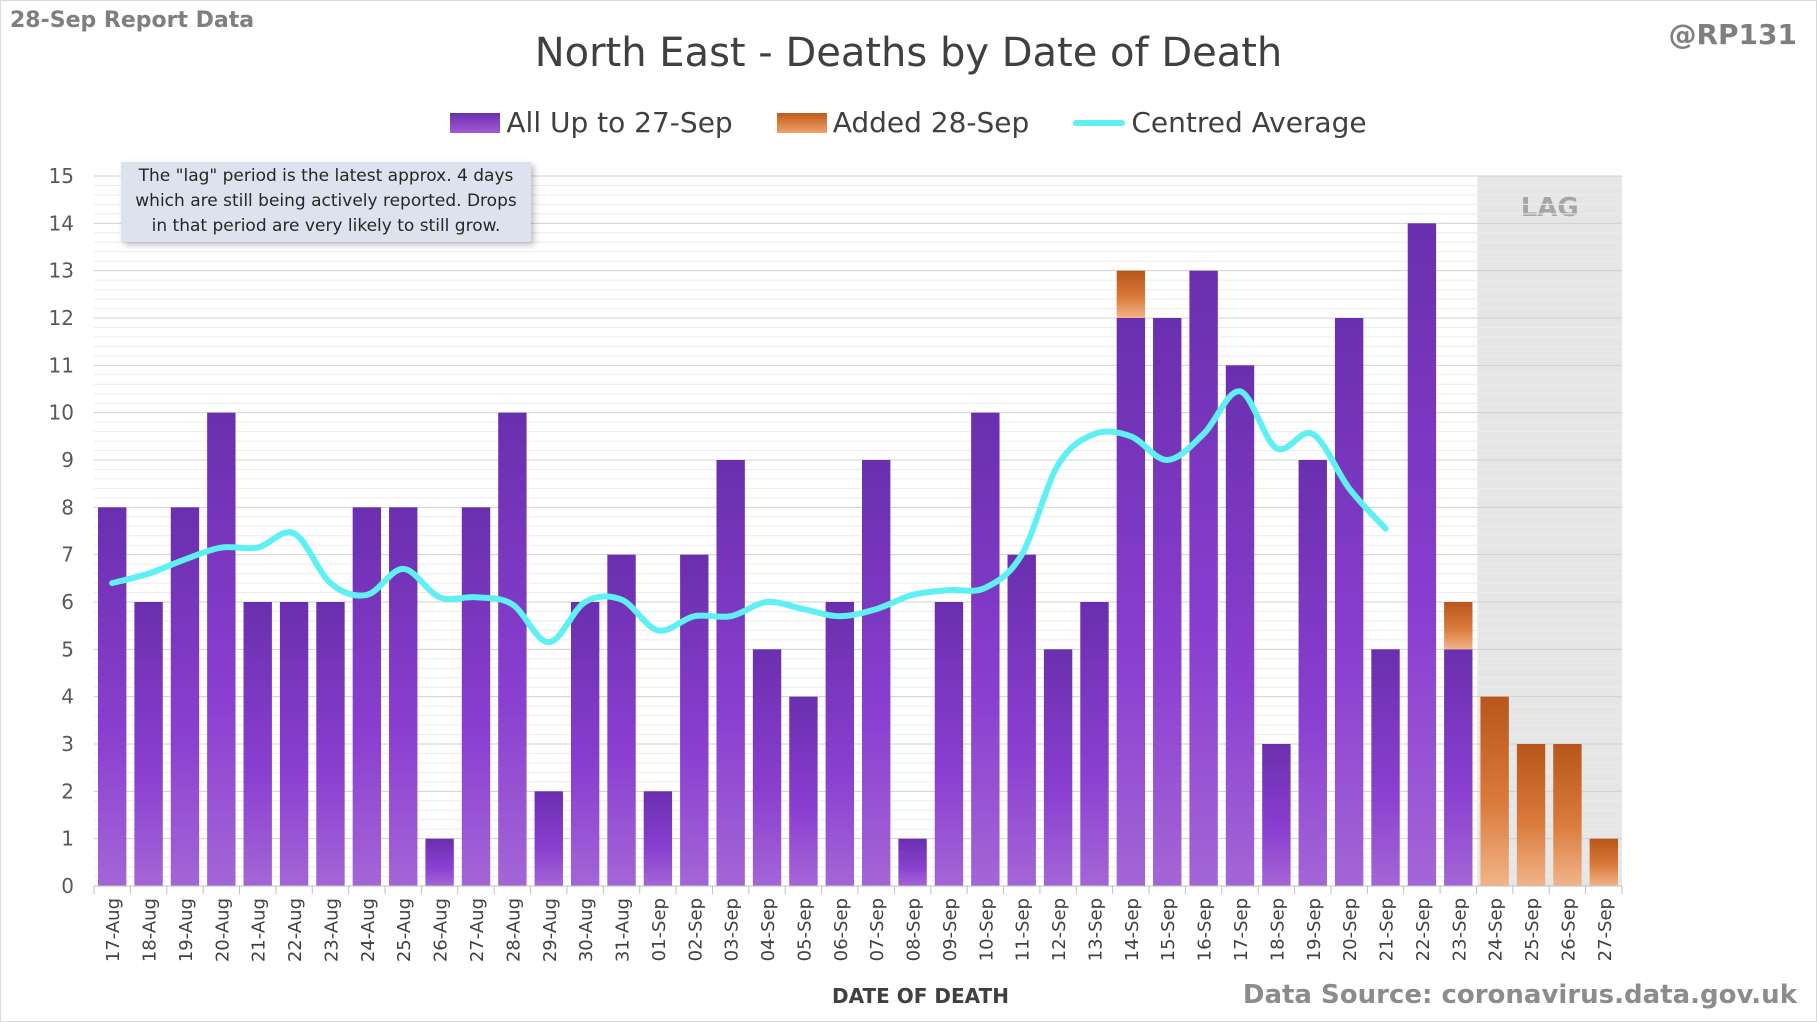  What do you see at coordinates (222, 930) in the screenshot?
I see `x-tick-label: 20-Aug` at bounding box center [222, 930].